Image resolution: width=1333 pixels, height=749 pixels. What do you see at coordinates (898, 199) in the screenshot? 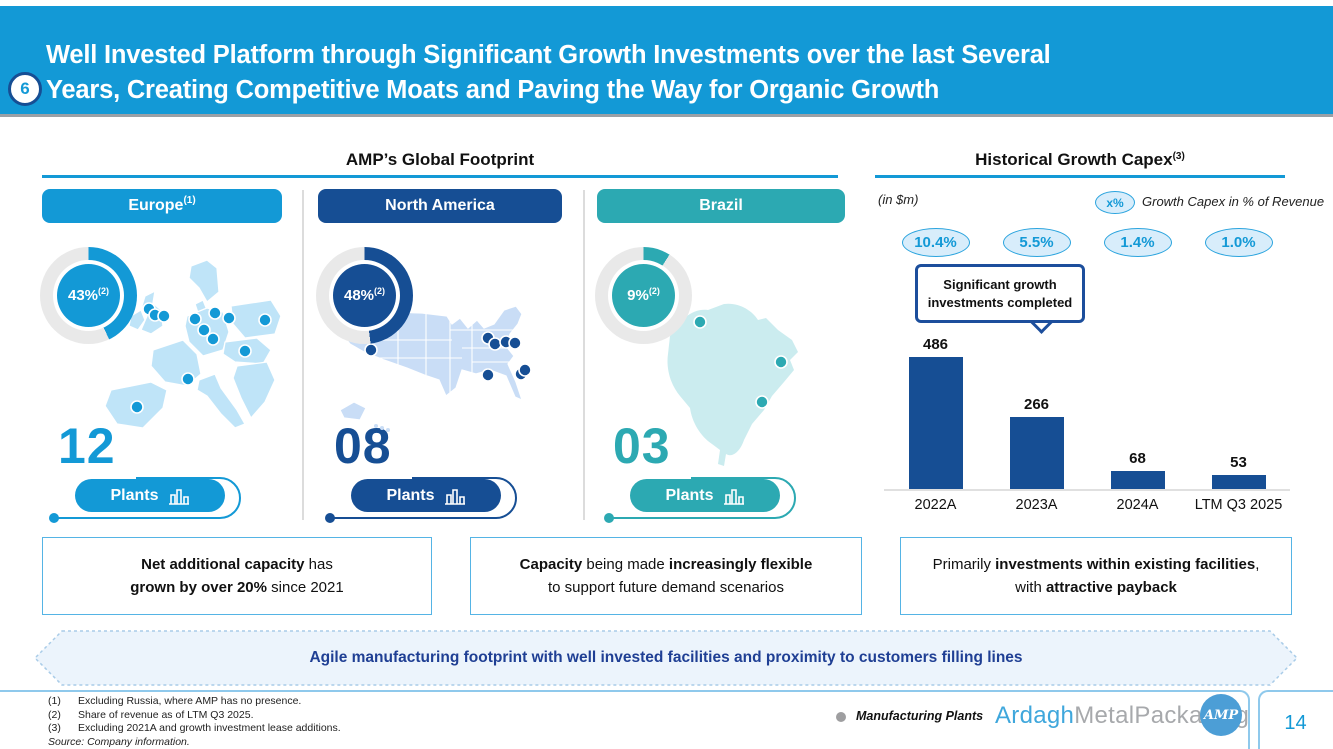
I see `capex-unit-label: (in $m)` at bounding box center [898, 199].